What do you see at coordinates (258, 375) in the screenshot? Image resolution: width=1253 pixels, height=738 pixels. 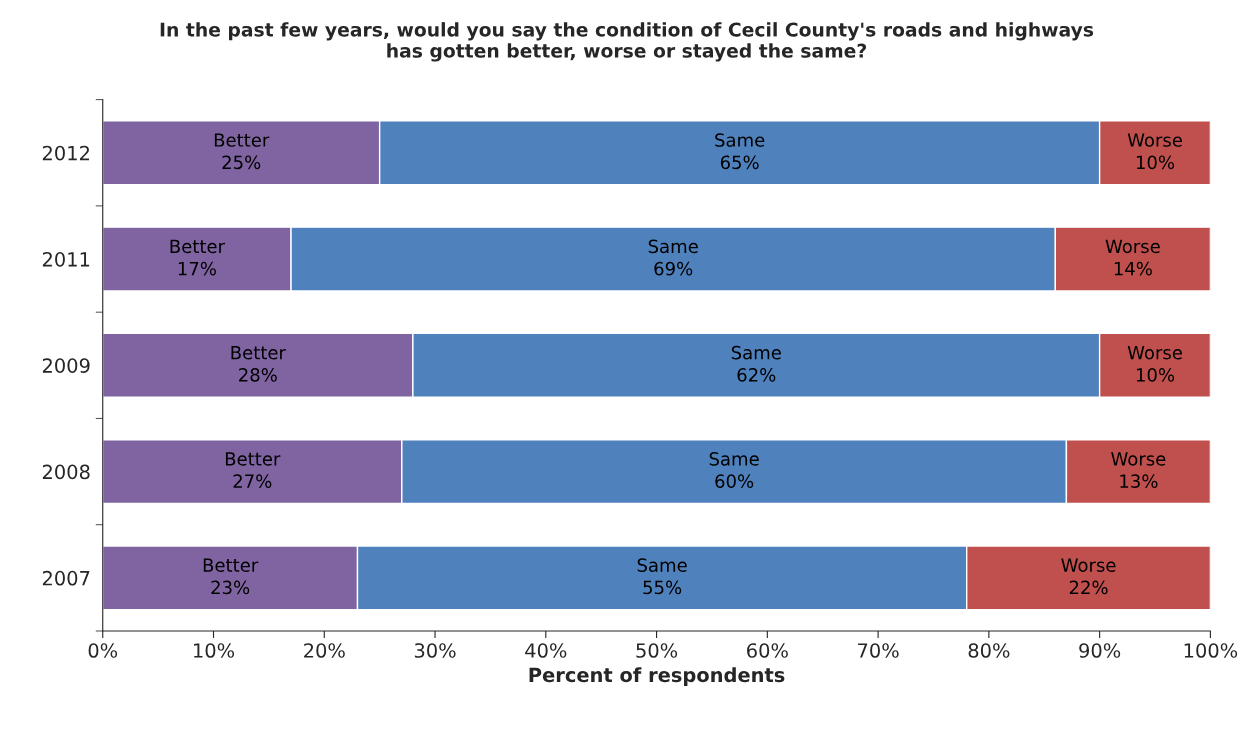 I see `data-label: 28%` at bounding box center [258, 375].